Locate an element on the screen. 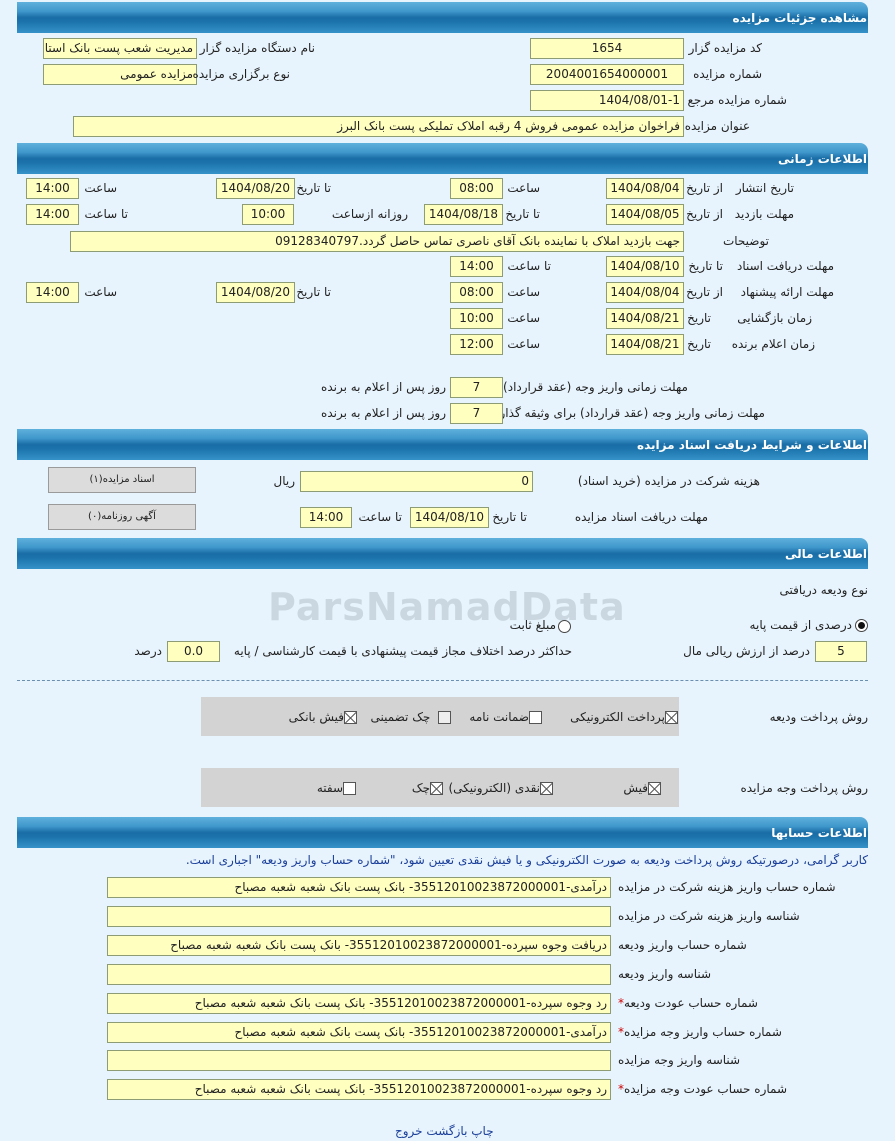 This screenshot has height=1141, width=895. radio-percent is located at coordinates (861, 625).